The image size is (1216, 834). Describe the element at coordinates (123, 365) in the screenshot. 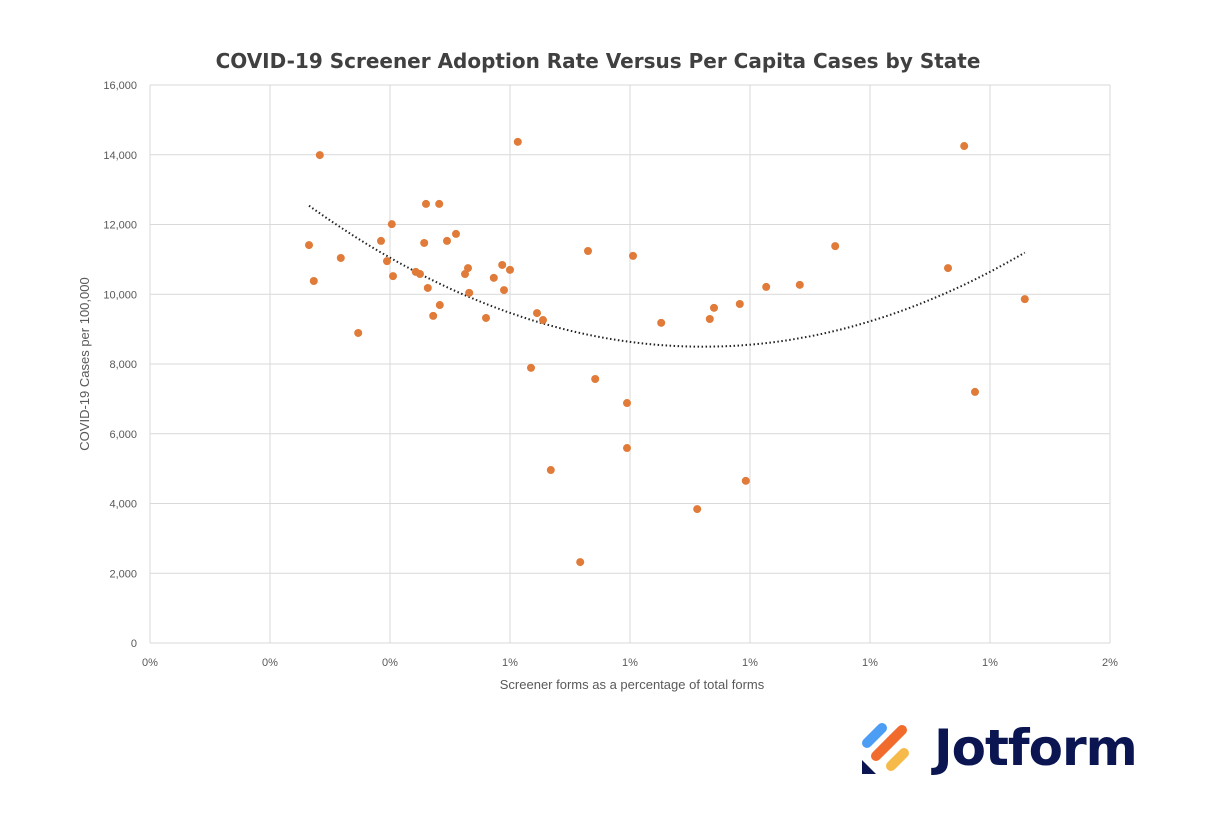

I see `y-tick-label: 8,000` at that location.